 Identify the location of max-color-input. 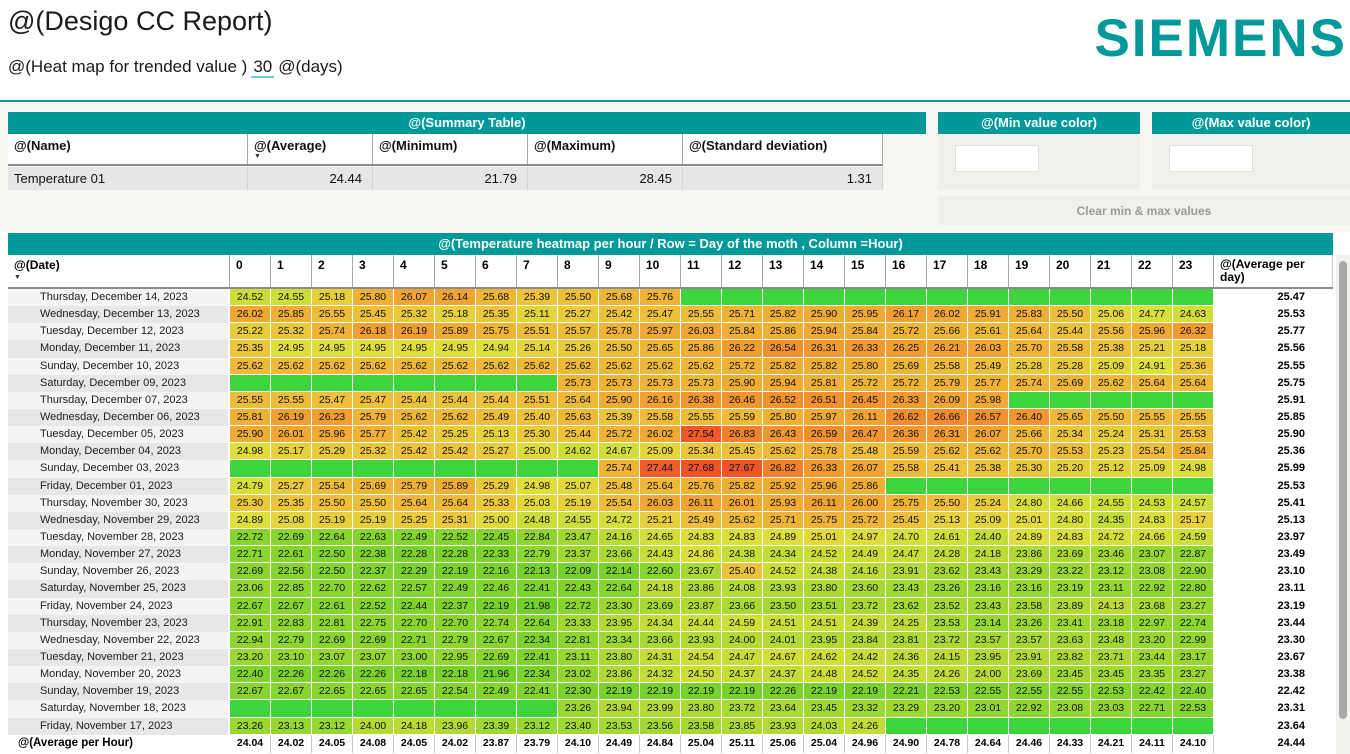
(1211, 158).